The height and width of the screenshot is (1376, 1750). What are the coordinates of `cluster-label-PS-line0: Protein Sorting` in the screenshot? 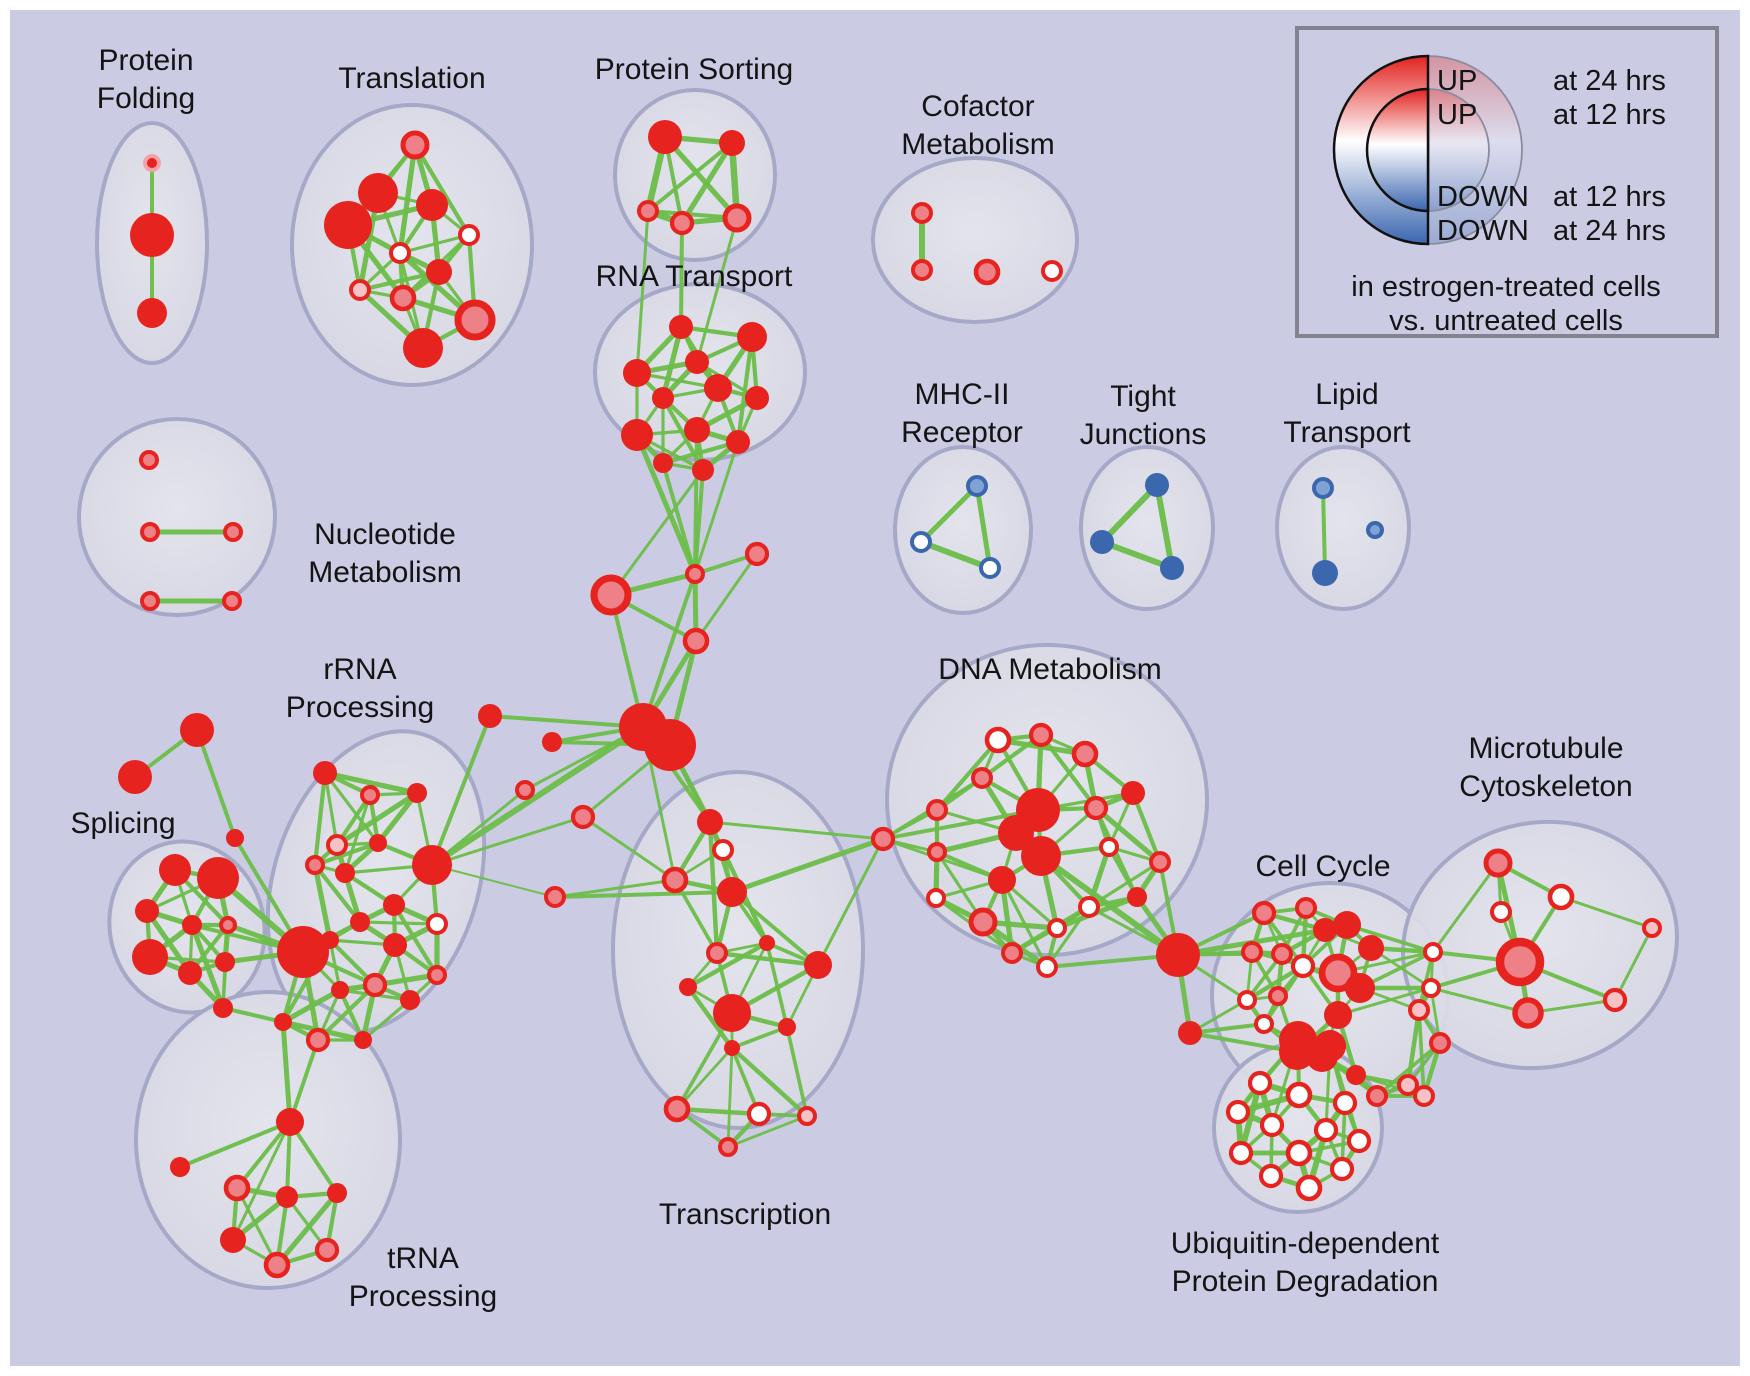 It's located at (694, 69).